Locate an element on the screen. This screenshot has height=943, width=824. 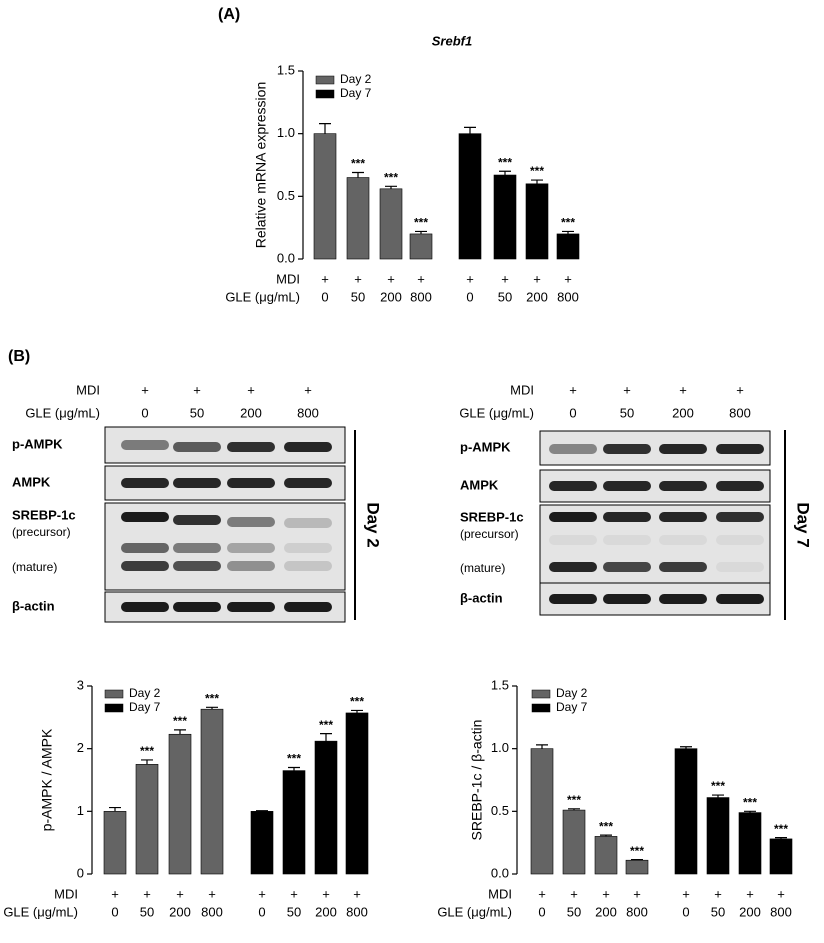
y-tick-label: 1.5 is located at coordinates (286, 69).